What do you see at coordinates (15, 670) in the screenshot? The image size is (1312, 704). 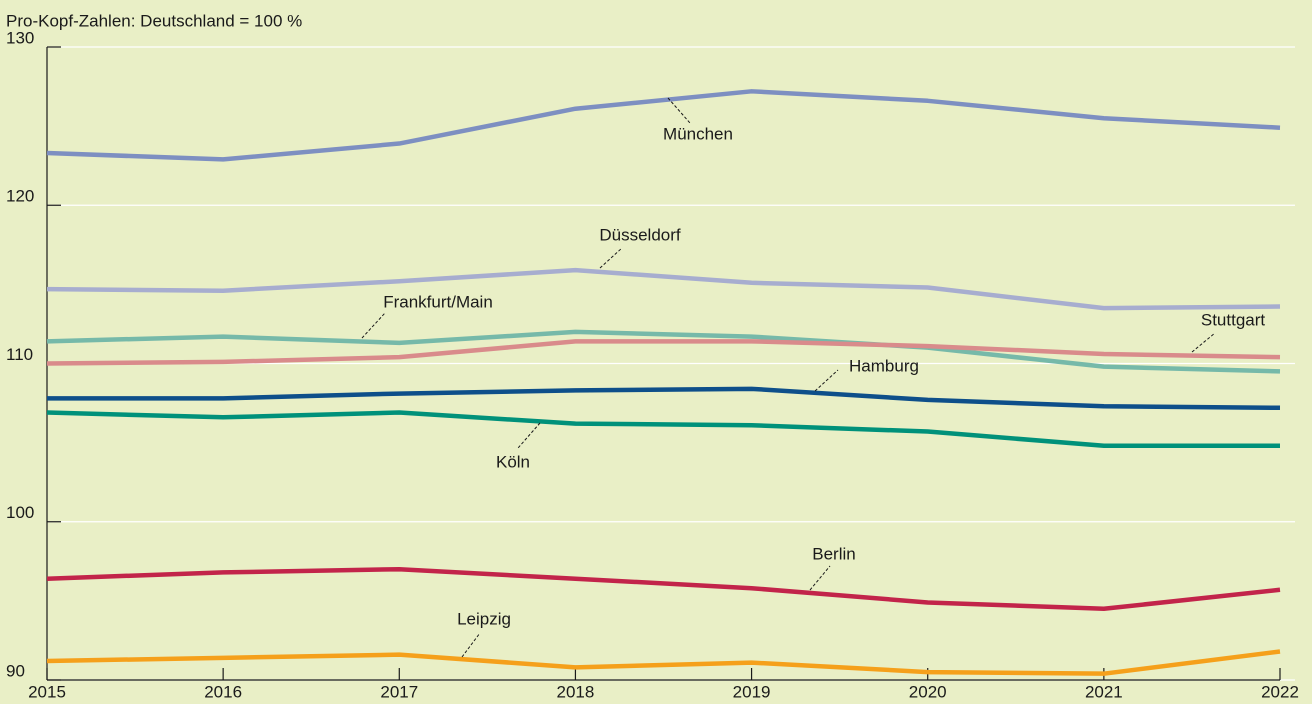 I see `y-tick-label: 90` at bounding box center [15, 670].